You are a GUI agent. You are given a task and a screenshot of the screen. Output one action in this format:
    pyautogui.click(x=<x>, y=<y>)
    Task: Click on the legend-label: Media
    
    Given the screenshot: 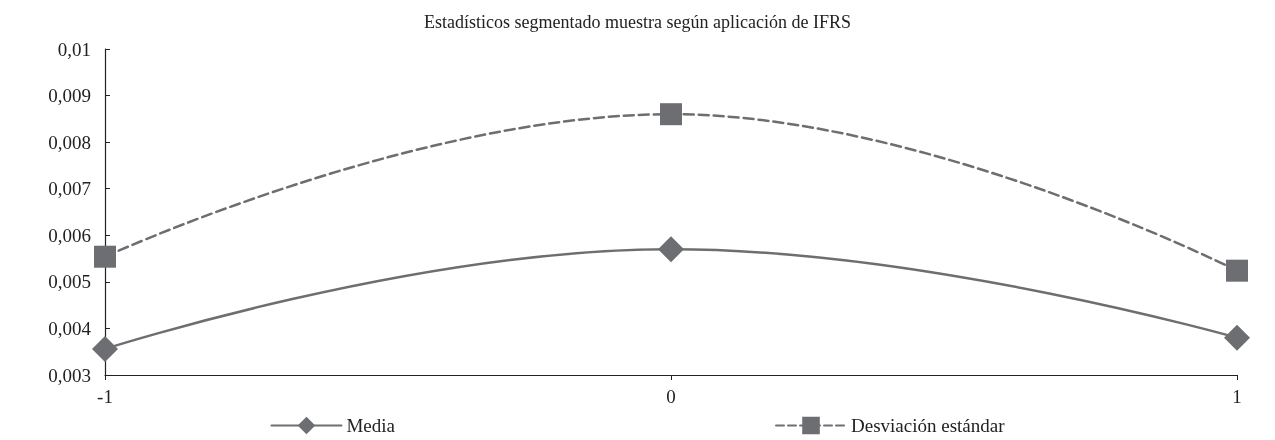 What is the action you would take?
    pyautogui.click(x=371, y=425)
    